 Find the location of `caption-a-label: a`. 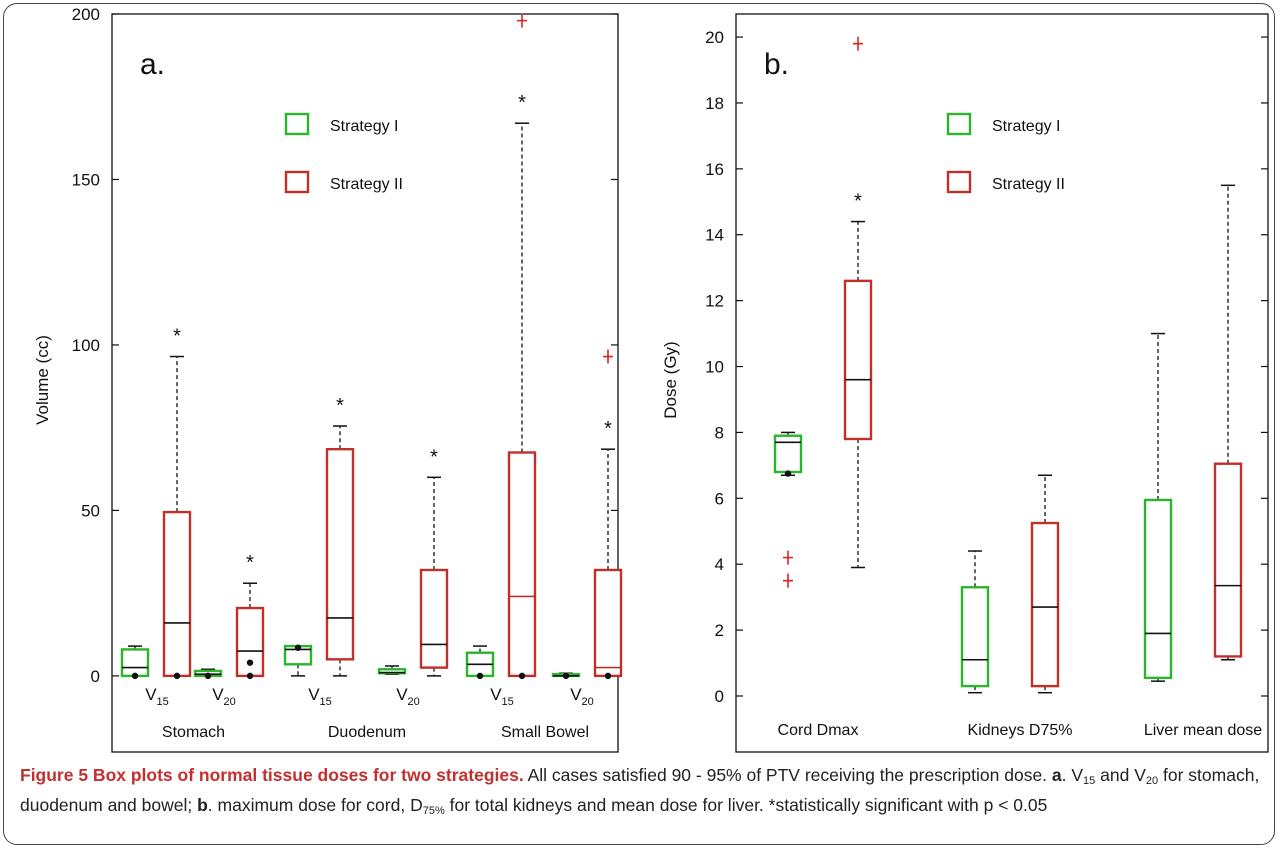

caption-a-label: a is located at coordinates (1056, 775).